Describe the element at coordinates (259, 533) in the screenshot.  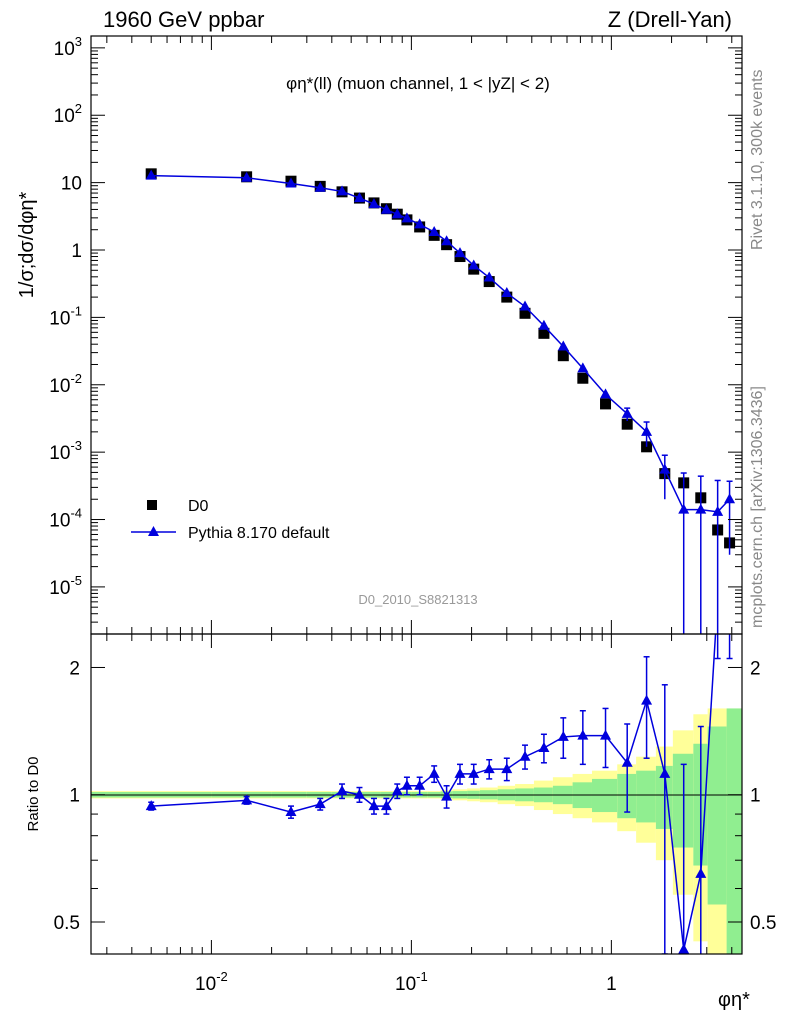
I see `legend-label-pythia: Pythia 8.170 default` at that location.